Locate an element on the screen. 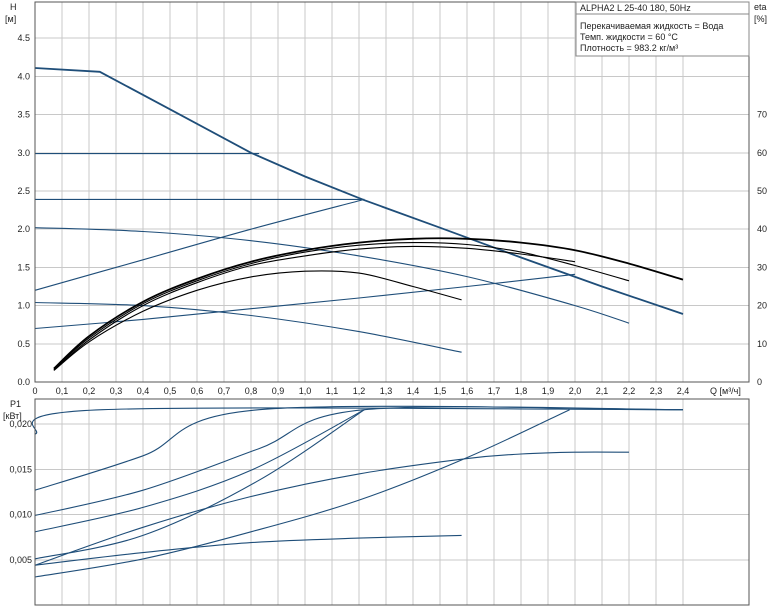 The width and height of the screenshot is (774, 611). y-tick-label-head: 2.0 is located at coordinates (23, 229).